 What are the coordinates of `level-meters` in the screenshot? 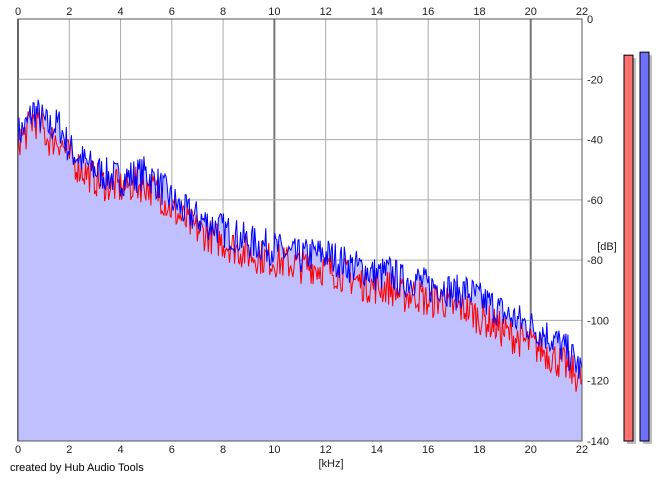 It's located at (637, 248).